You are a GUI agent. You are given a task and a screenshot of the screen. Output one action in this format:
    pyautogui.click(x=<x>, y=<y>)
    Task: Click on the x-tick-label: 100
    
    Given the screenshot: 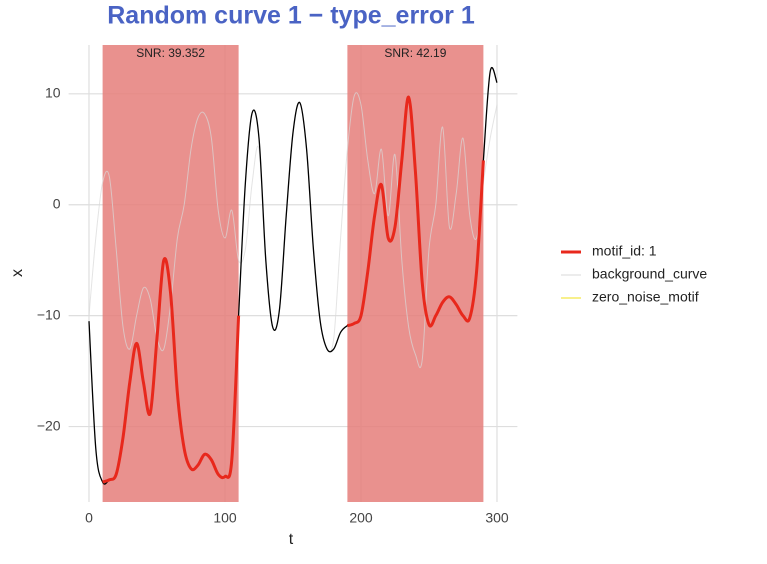 What is the action you would take?
    pyautogui.click(x=225, y=518)
    